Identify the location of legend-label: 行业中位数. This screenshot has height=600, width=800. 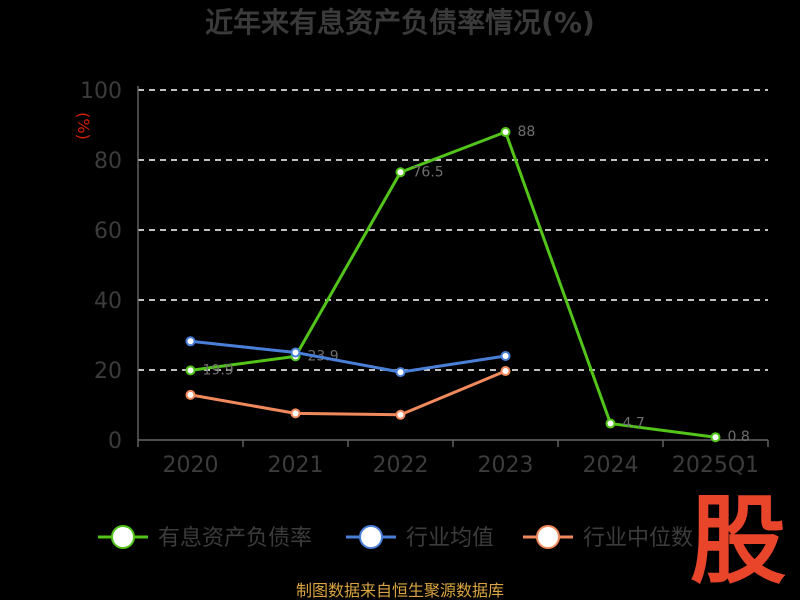
(638, 538).